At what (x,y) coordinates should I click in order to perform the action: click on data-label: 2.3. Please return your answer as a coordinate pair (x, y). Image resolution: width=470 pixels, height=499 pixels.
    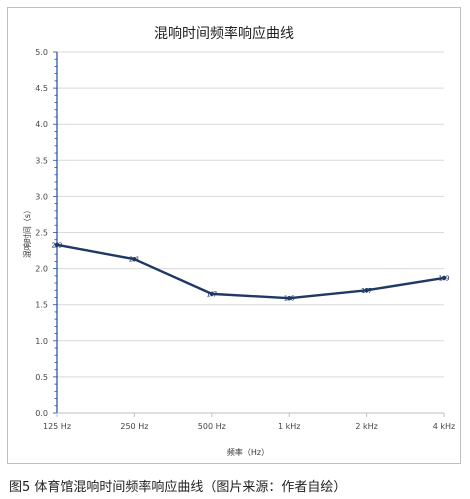
    Looking at the image, I should click on (56, 245).